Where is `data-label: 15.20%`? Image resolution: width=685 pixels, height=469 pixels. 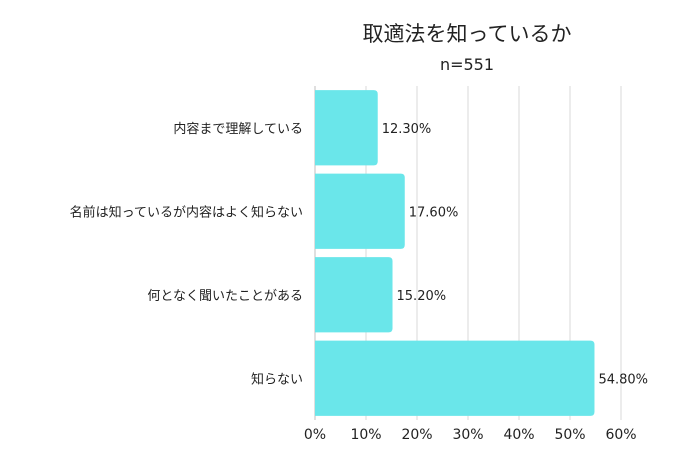 data-label: 15.20% is located at coordinates (422, 296).